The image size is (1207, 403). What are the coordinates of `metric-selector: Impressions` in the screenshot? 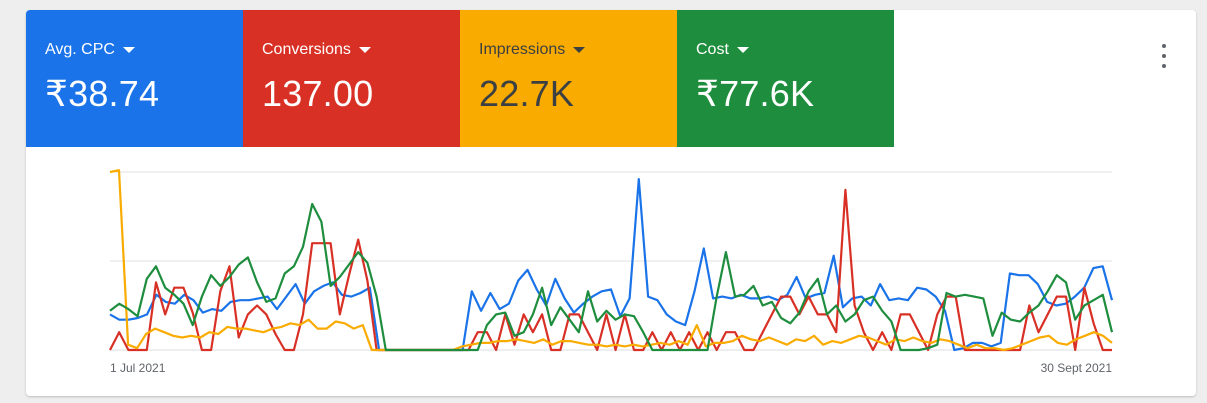 It's located at (578, 50).